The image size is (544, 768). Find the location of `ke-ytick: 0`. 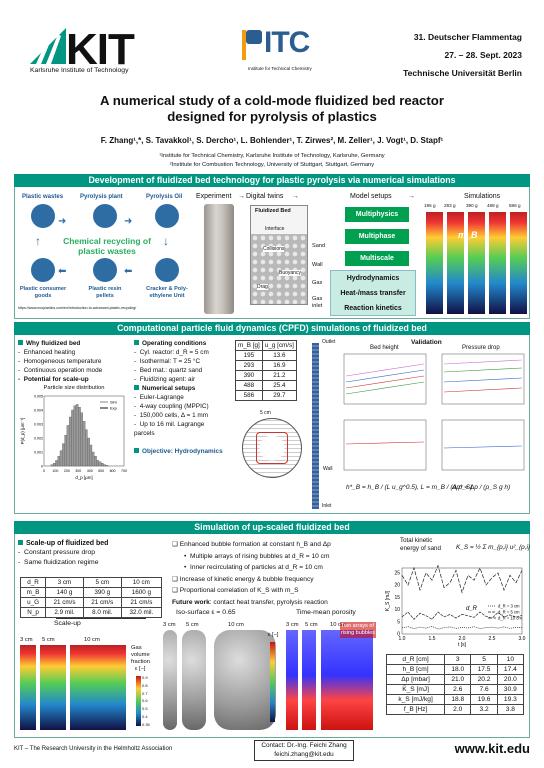

ke-ytick: 0 is located at coordinates (398, 635).